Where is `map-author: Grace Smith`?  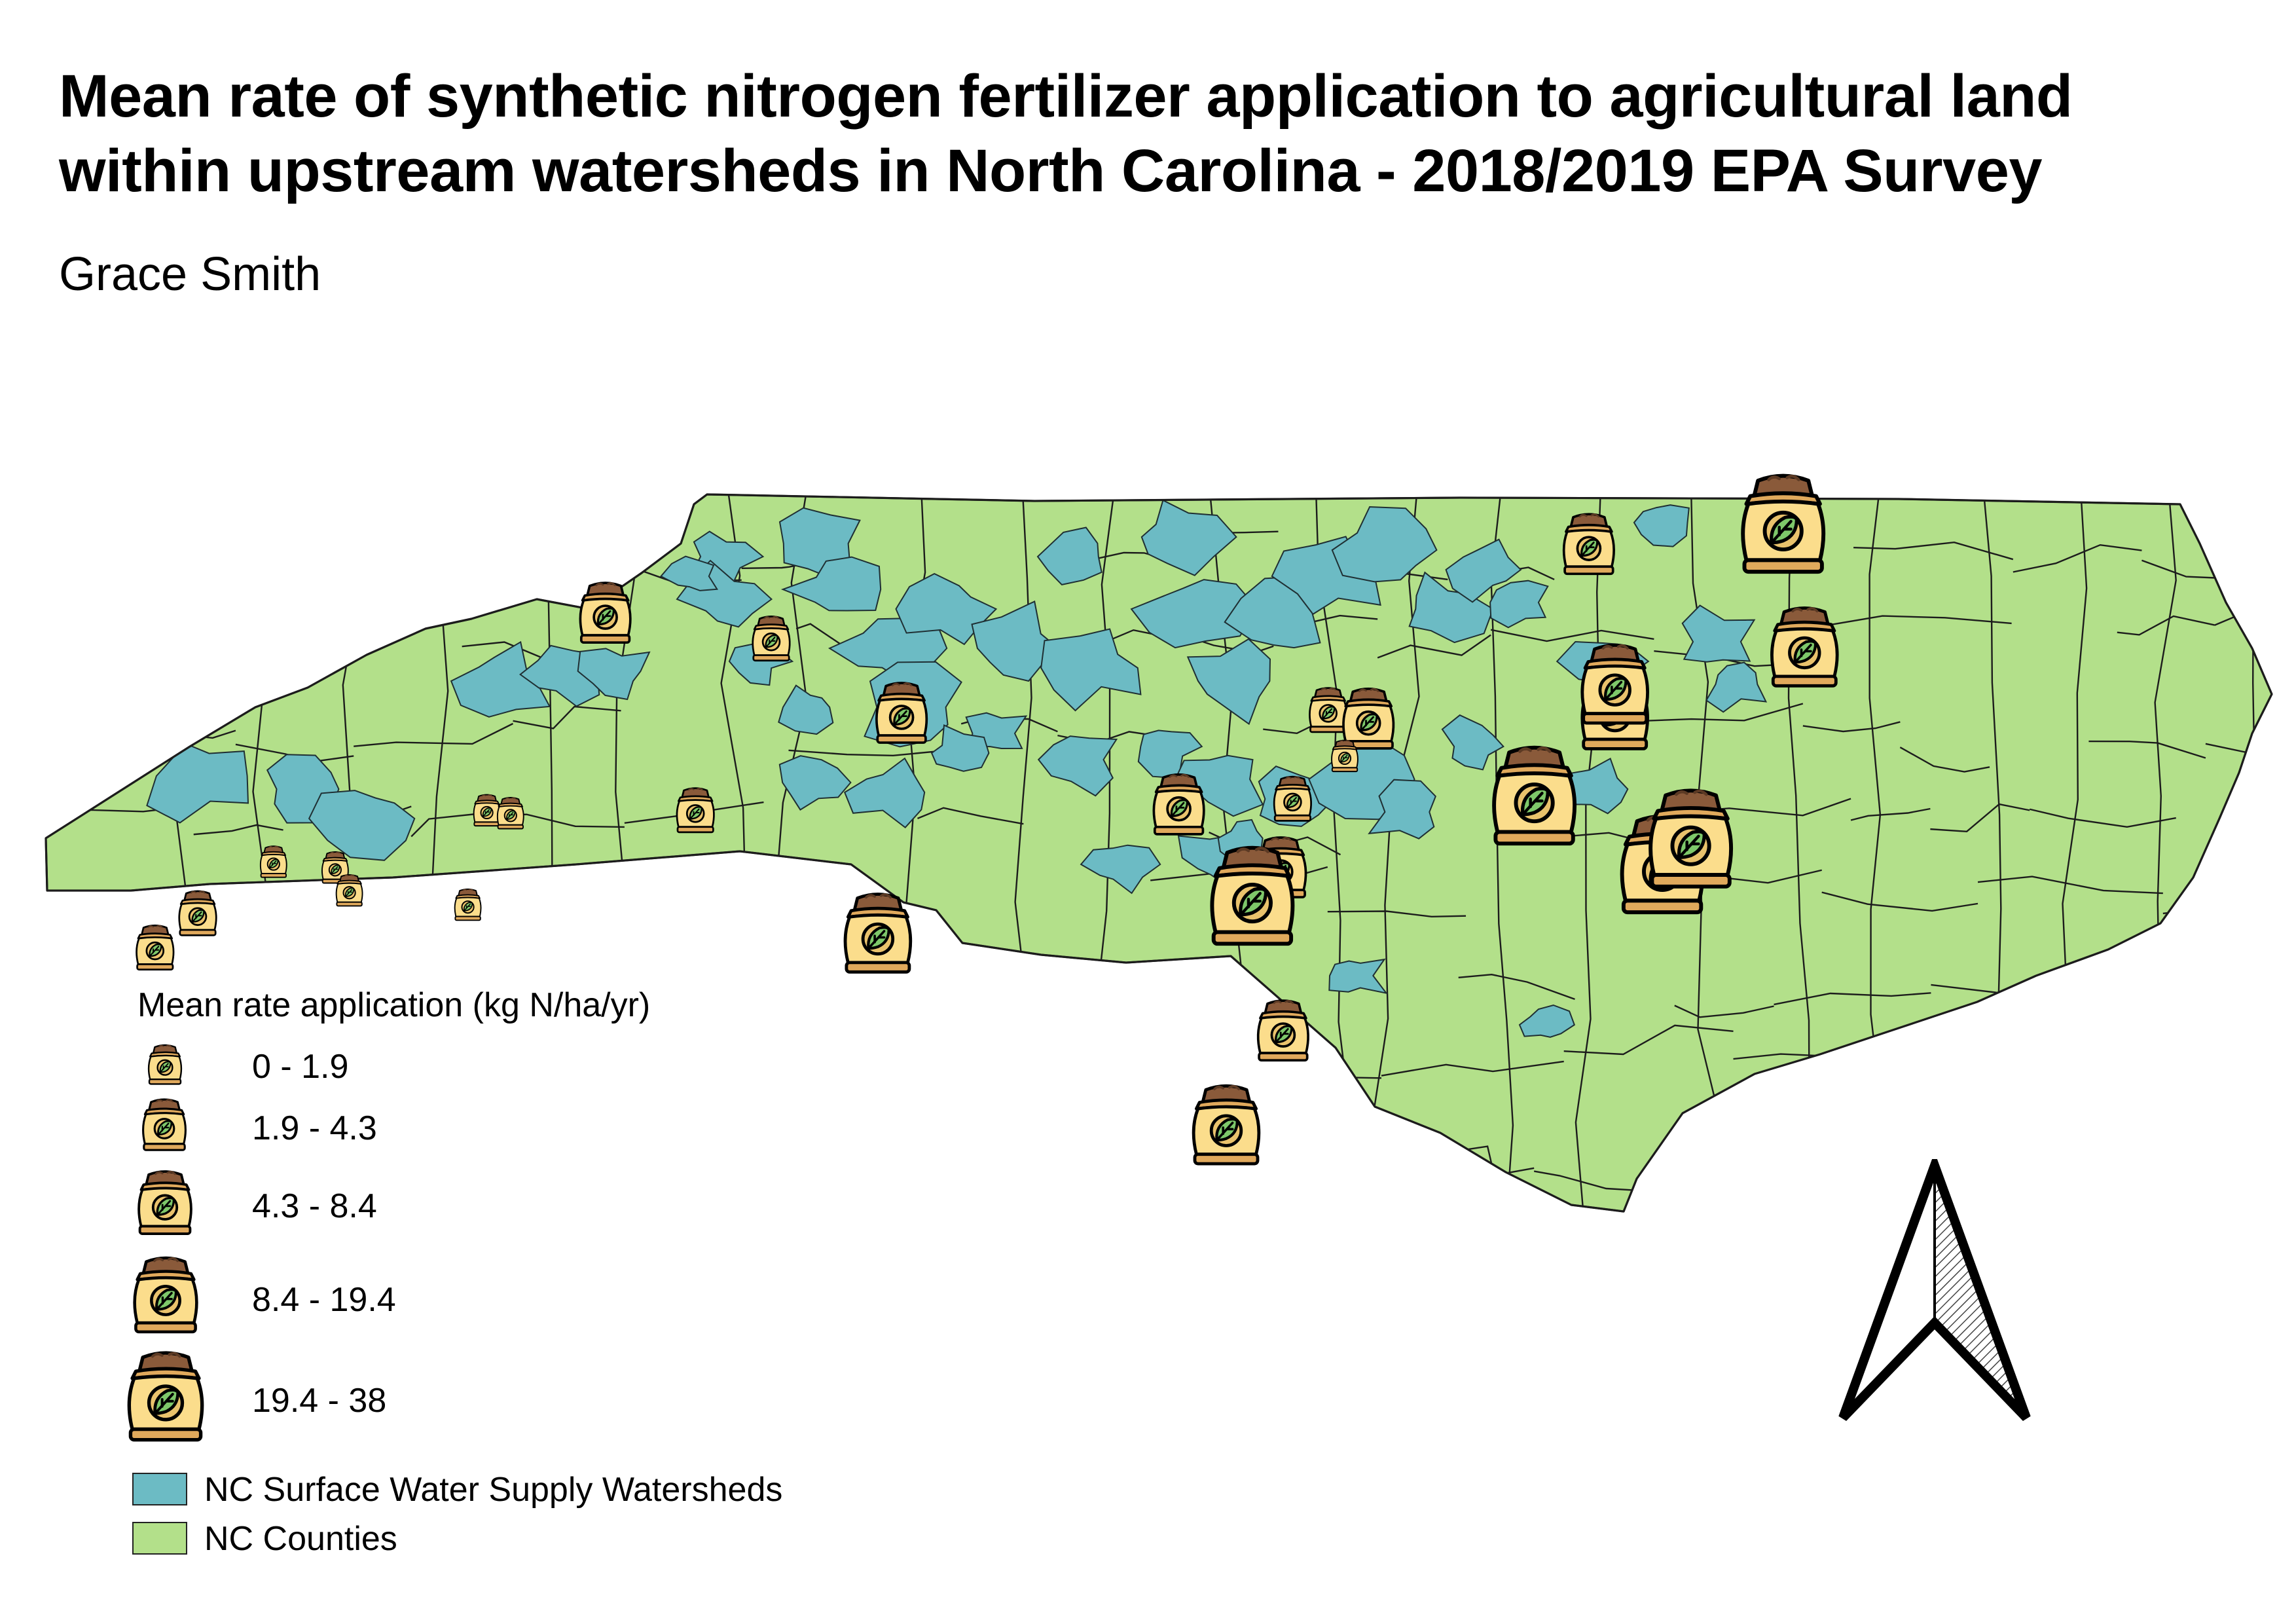
map-author: Grace Smith is located at coordinates (190, 274).